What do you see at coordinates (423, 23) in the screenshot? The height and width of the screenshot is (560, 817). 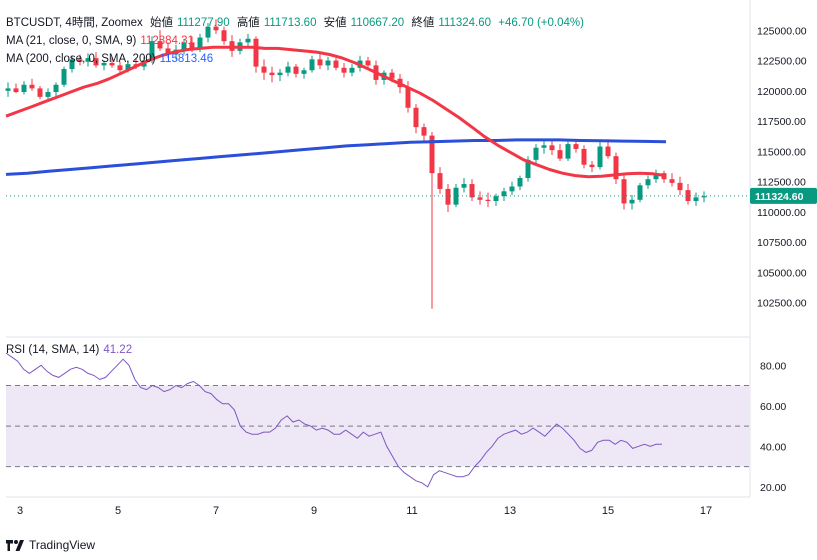 I see `close-label: 終値` at bounding box center [423, 23].